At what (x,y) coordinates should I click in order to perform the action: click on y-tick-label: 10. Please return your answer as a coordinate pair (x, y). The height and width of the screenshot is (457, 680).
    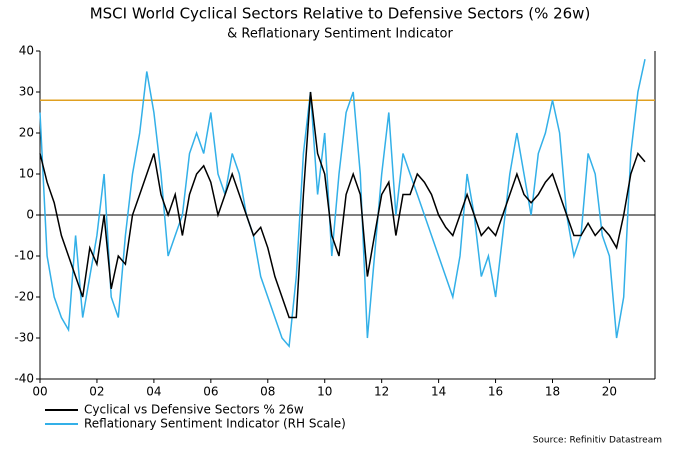
    Looking at the image, I should click on (26, 174).